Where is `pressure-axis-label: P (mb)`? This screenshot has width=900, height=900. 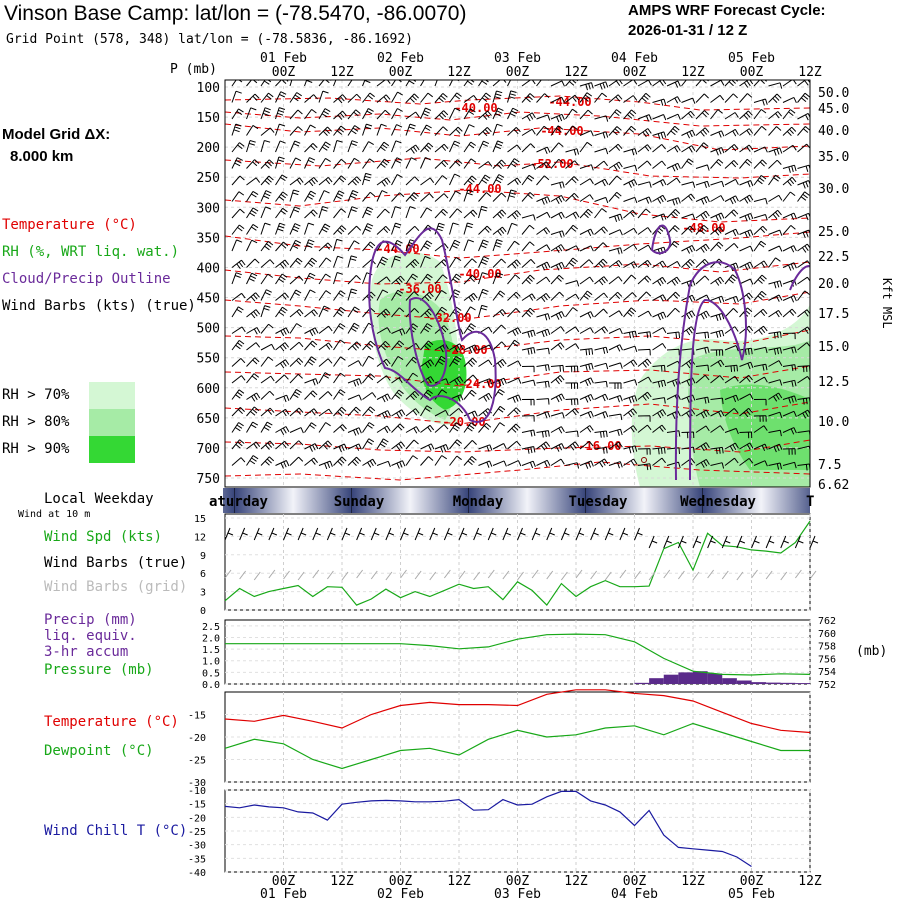
pressure-axis-label: P (mb) is located at coordinates (193, 69).